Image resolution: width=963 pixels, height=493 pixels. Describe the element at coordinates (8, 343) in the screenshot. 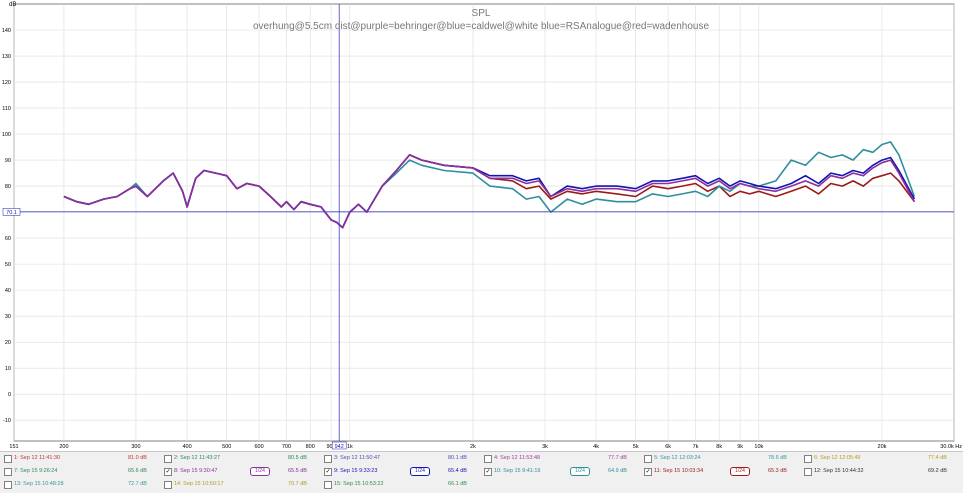

I see `y-tick-label: 20` at that location.